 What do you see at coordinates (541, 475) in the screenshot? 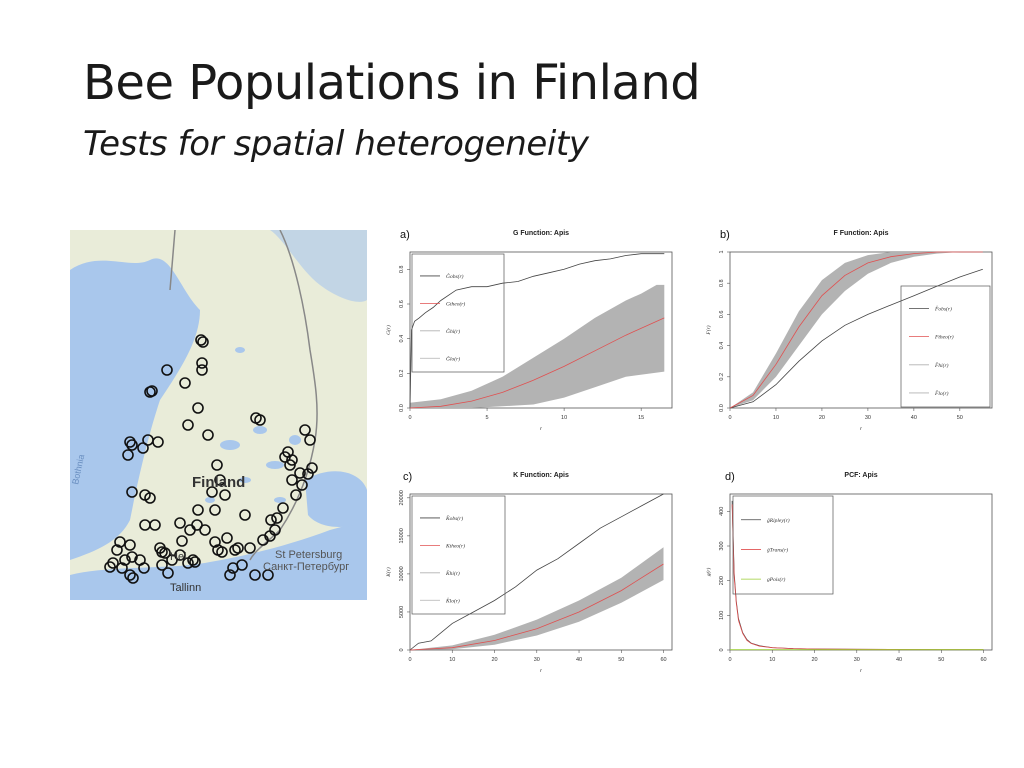
I see `chart-title: K Function: Apis` at bounding box center [541, 475].